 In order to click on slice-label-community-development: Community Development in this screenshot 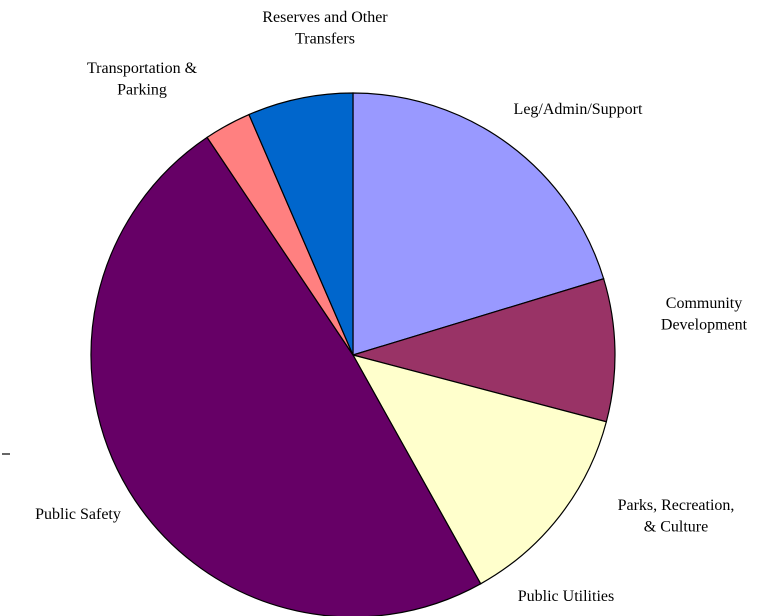, I will do `click(704, 314)`.